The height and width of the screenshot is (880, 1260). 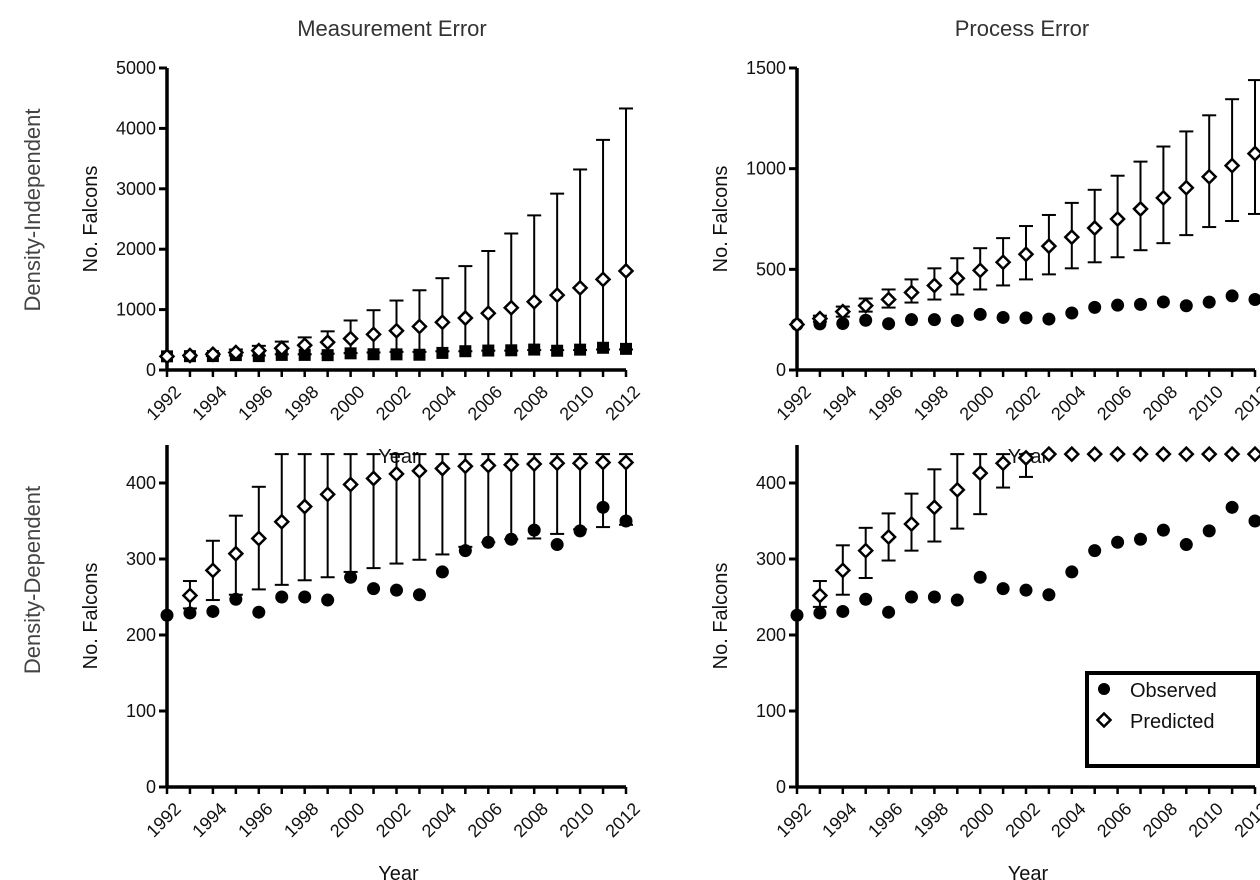 I want to click on x-tick-label: 2010, so click(x=577, y=403).